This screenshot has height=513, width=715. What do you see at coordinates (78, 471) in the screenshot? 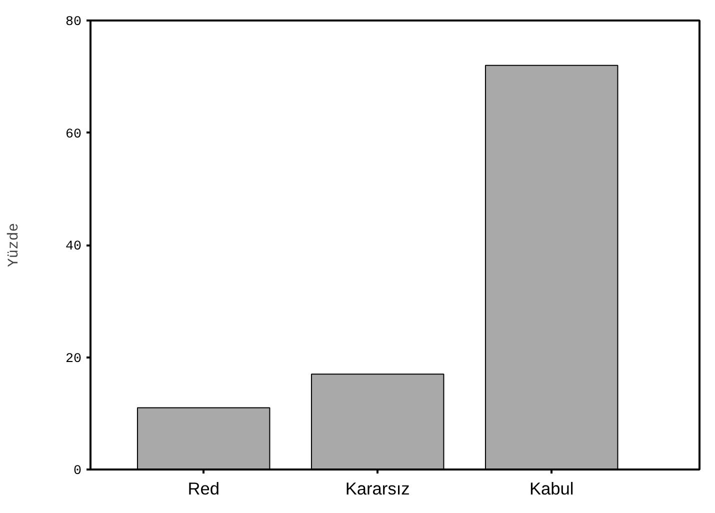
I see `y-tick-label: 0` at bounding box center [78, 471].